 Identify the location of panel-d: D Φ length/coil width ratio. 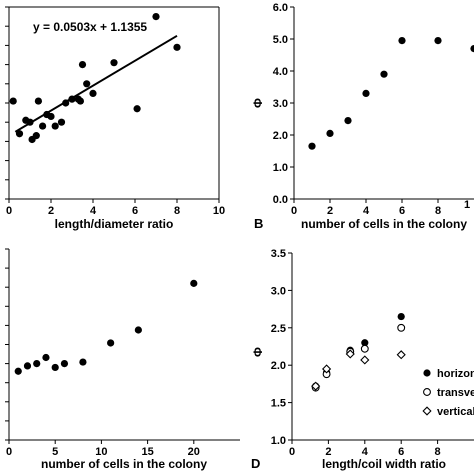
(348, 409).